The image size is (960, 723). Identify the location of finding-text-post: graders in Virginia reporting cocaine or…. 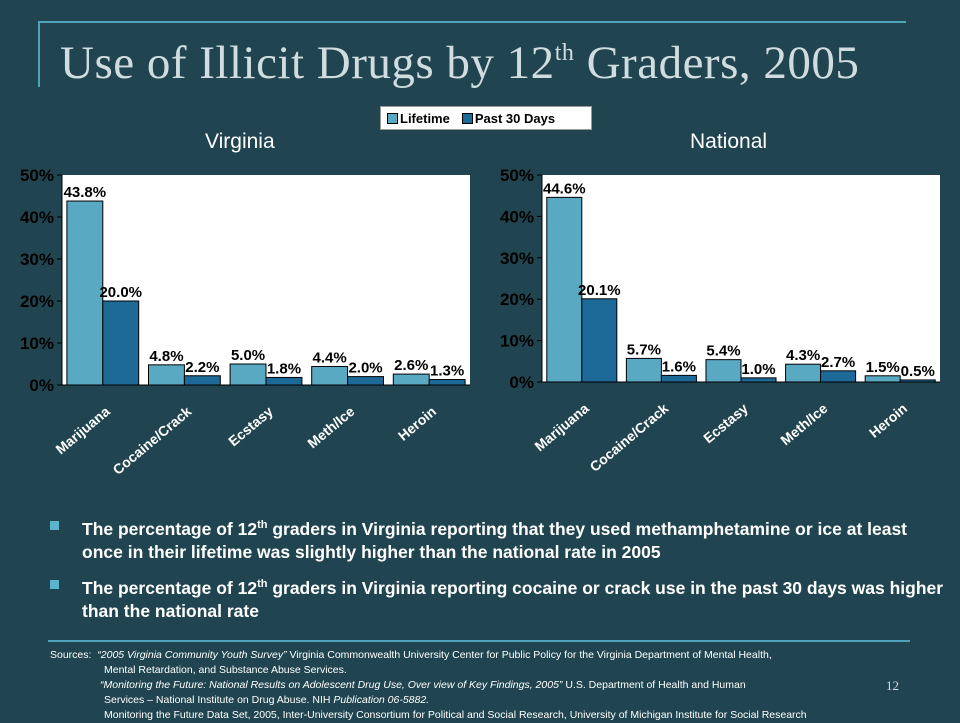
(513, 599).